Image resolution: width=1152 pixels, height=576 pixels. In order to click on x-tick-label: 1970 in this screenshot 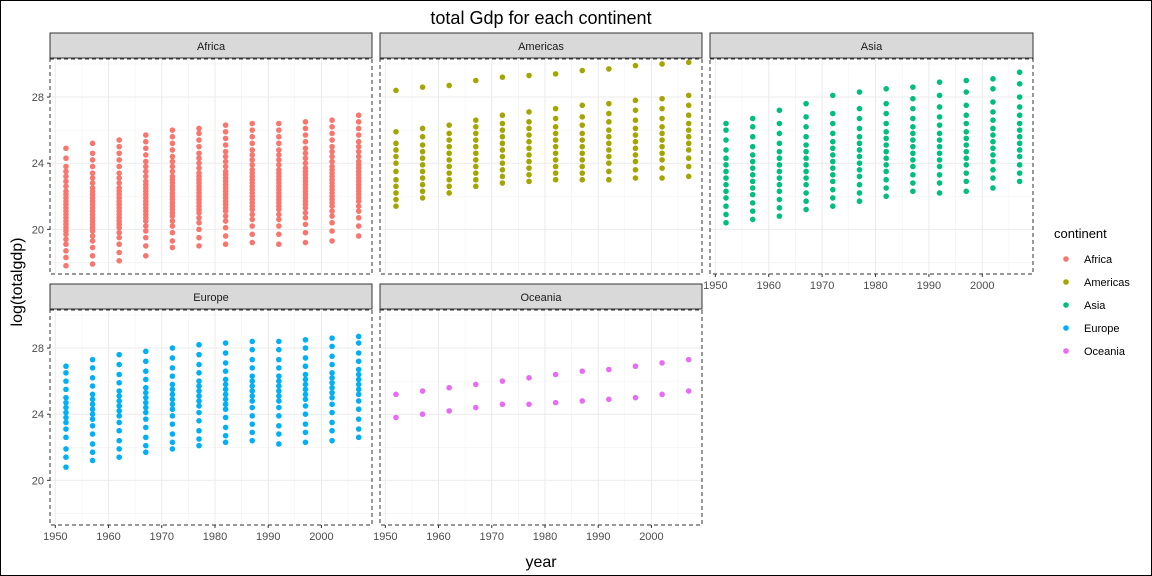, I will do `click(162, 537)`.